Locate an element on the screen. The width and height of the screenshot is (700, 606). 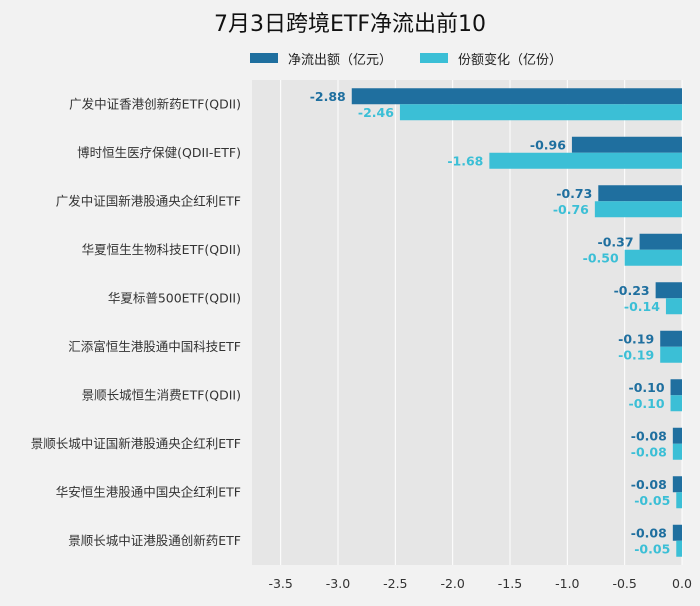
chart-title: 7月3日跨境ETF净流出前10 is located at coordinates (350, 24).